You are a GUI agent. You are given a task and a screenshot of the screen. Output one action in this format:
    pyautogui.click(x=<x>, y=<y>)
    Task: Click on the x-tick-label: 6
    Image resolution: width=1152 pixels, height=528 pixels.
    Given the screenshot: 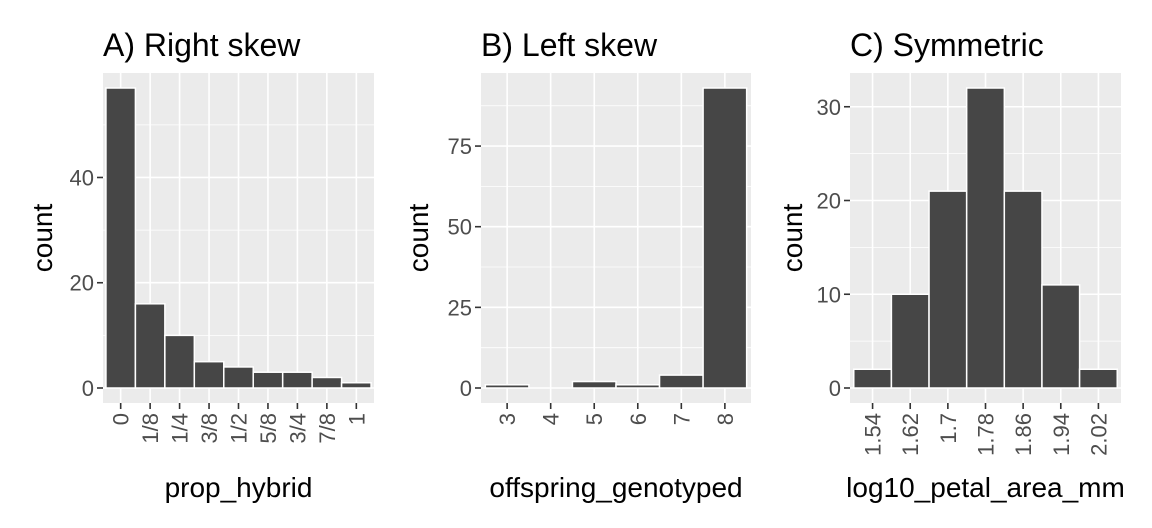 What is the action you would take?
    pyautogui.click(x=638, y=419)
    